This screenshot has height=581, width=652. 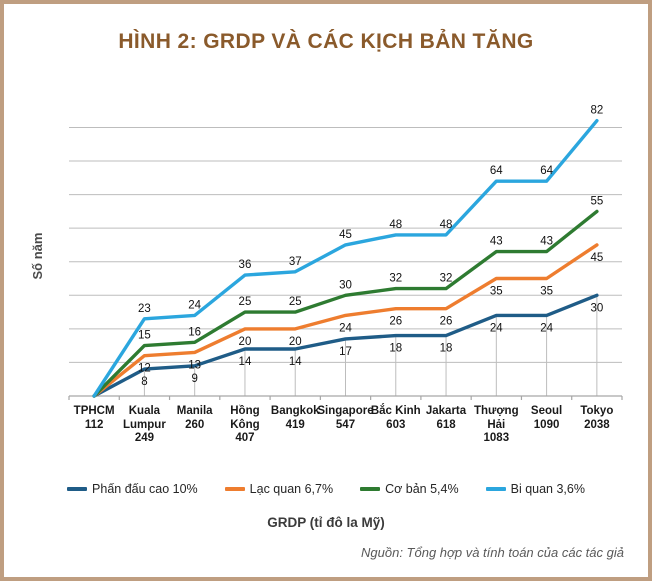 What do you see at coordinates (291, 489) in the screenshot?
I see `legend-label: Lạc quan 6,7%` at bounding box center [291, 489].